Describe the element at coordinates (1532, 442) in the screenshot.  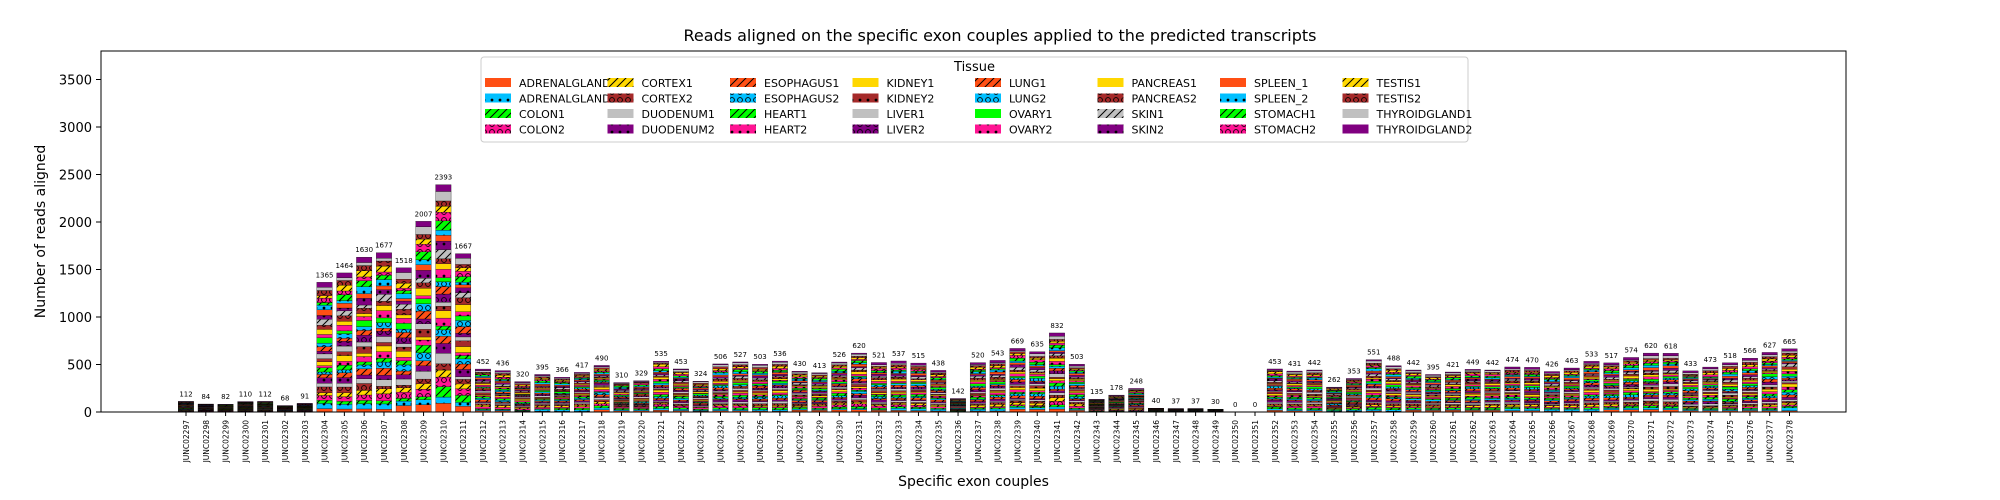
I see `x-tick-label: JUNC02365` at that location.